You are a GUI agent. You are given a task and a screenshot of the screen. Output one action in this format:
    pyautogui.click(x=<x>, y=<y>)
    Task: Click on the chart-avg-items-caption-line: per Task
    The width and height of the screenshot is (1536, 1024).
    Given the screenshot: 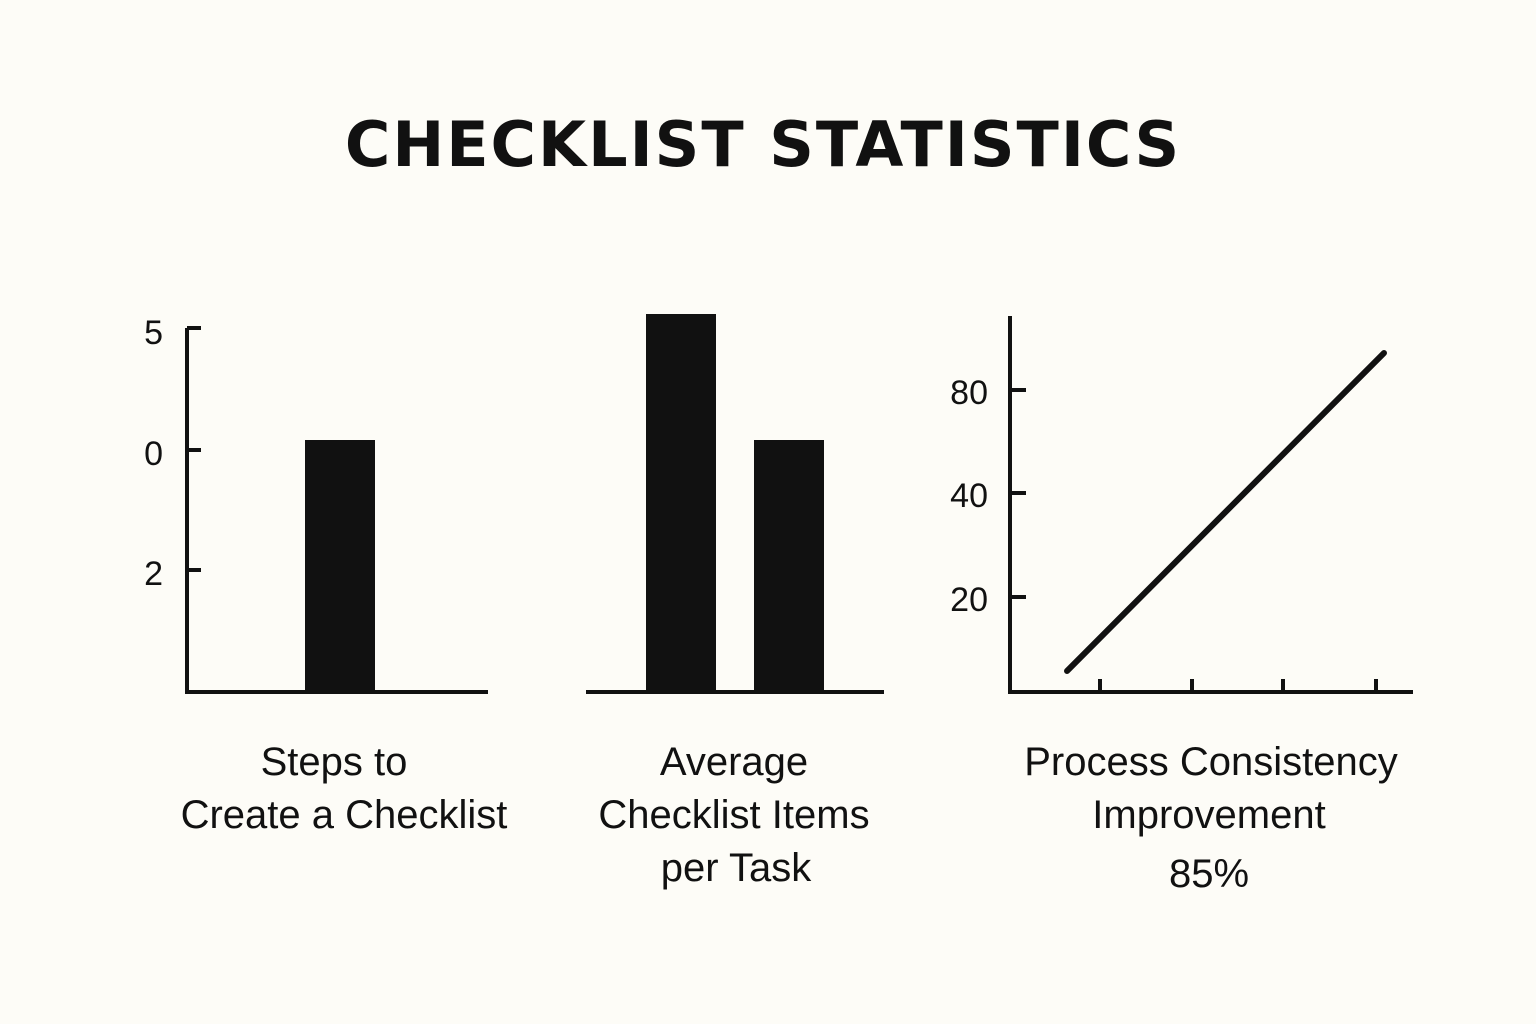 What is the action you would take?
    pyautogui.click(x=736, y=868)
    